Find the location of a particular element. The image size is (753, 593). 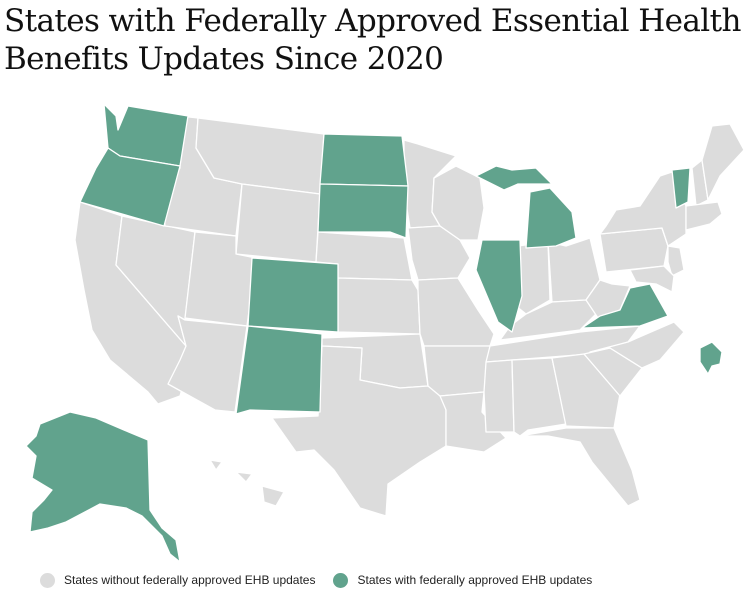

legend-swatch-with is located at coordinates (341, 580).